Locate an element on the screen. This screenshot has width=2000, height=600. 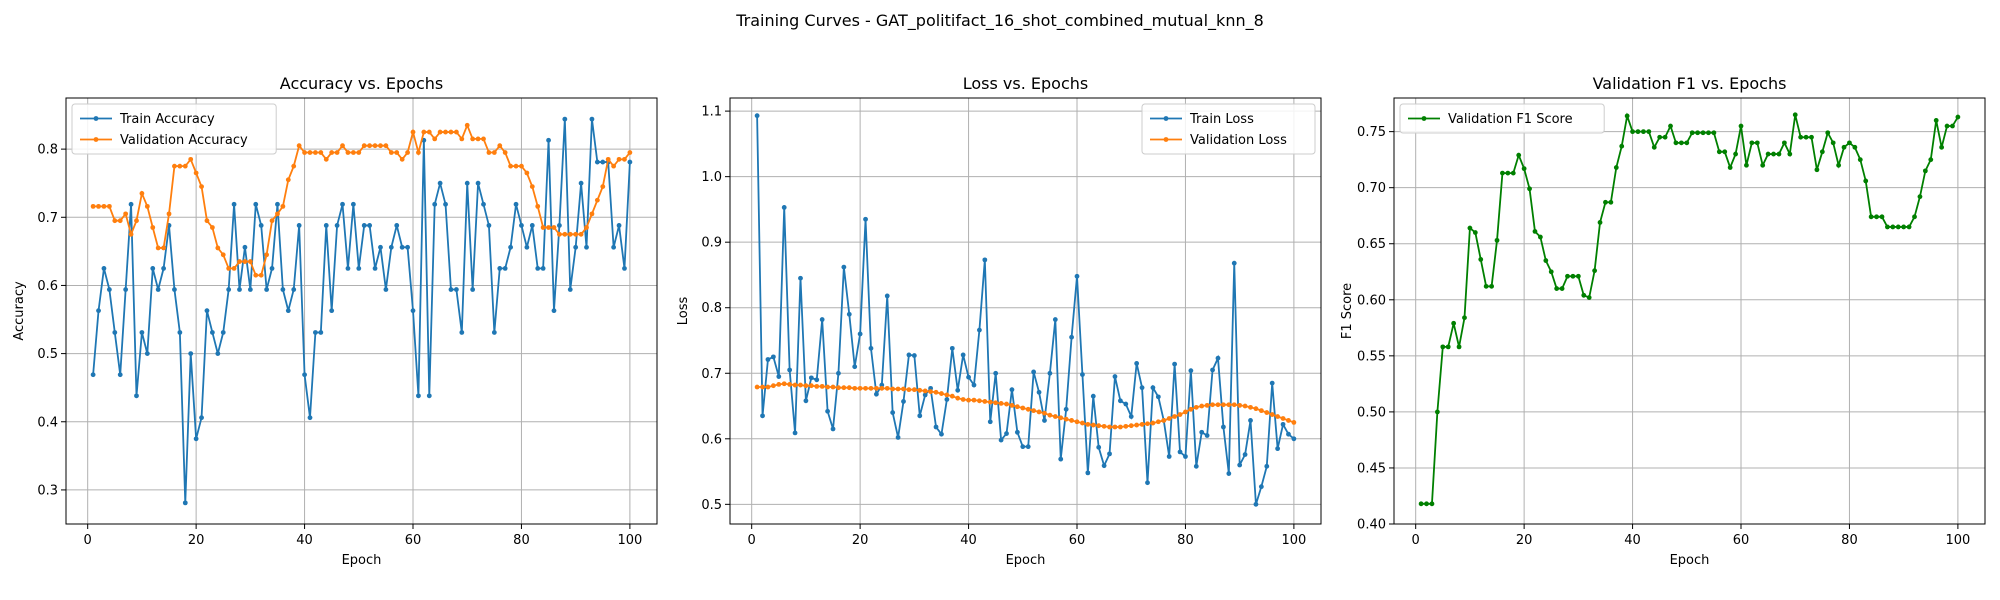
legend-box is located at coordinates (174, 129).